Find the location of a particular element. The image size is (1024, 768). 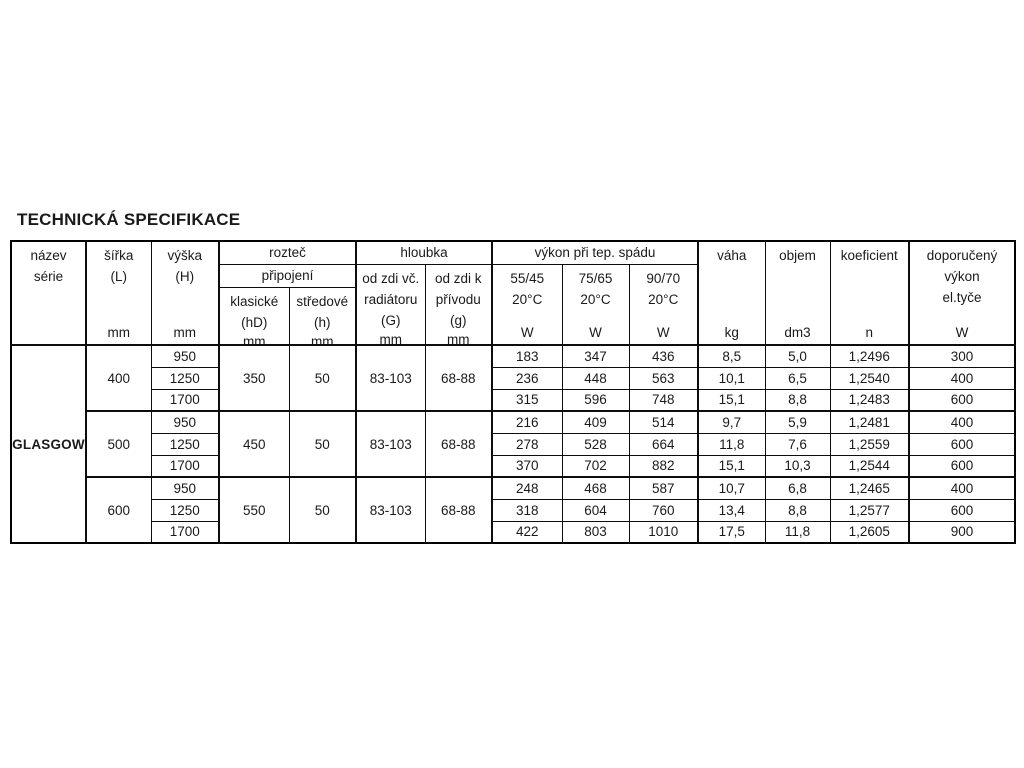

header-label: název is located at coordinates (48, 255).